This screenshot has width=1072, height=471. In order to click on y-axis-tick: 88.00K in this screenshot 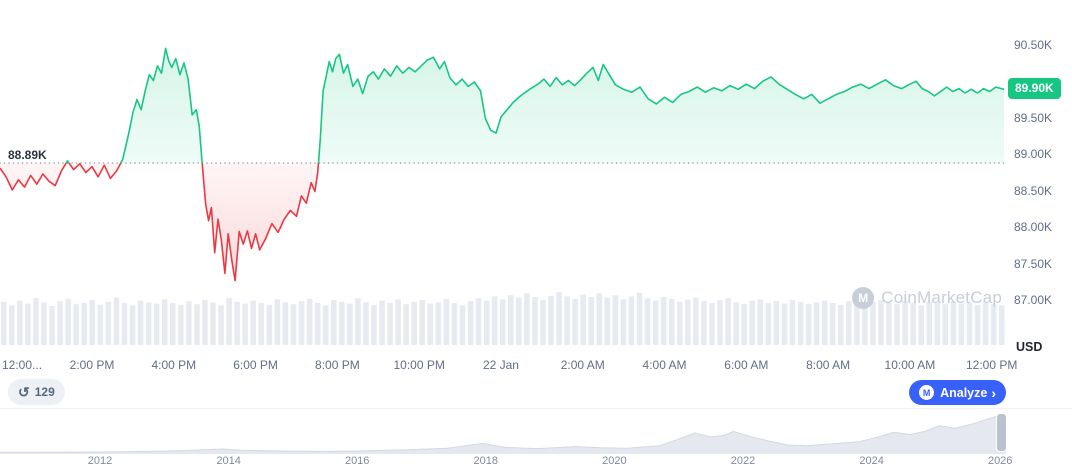, I will do `click(1033, 227)`.